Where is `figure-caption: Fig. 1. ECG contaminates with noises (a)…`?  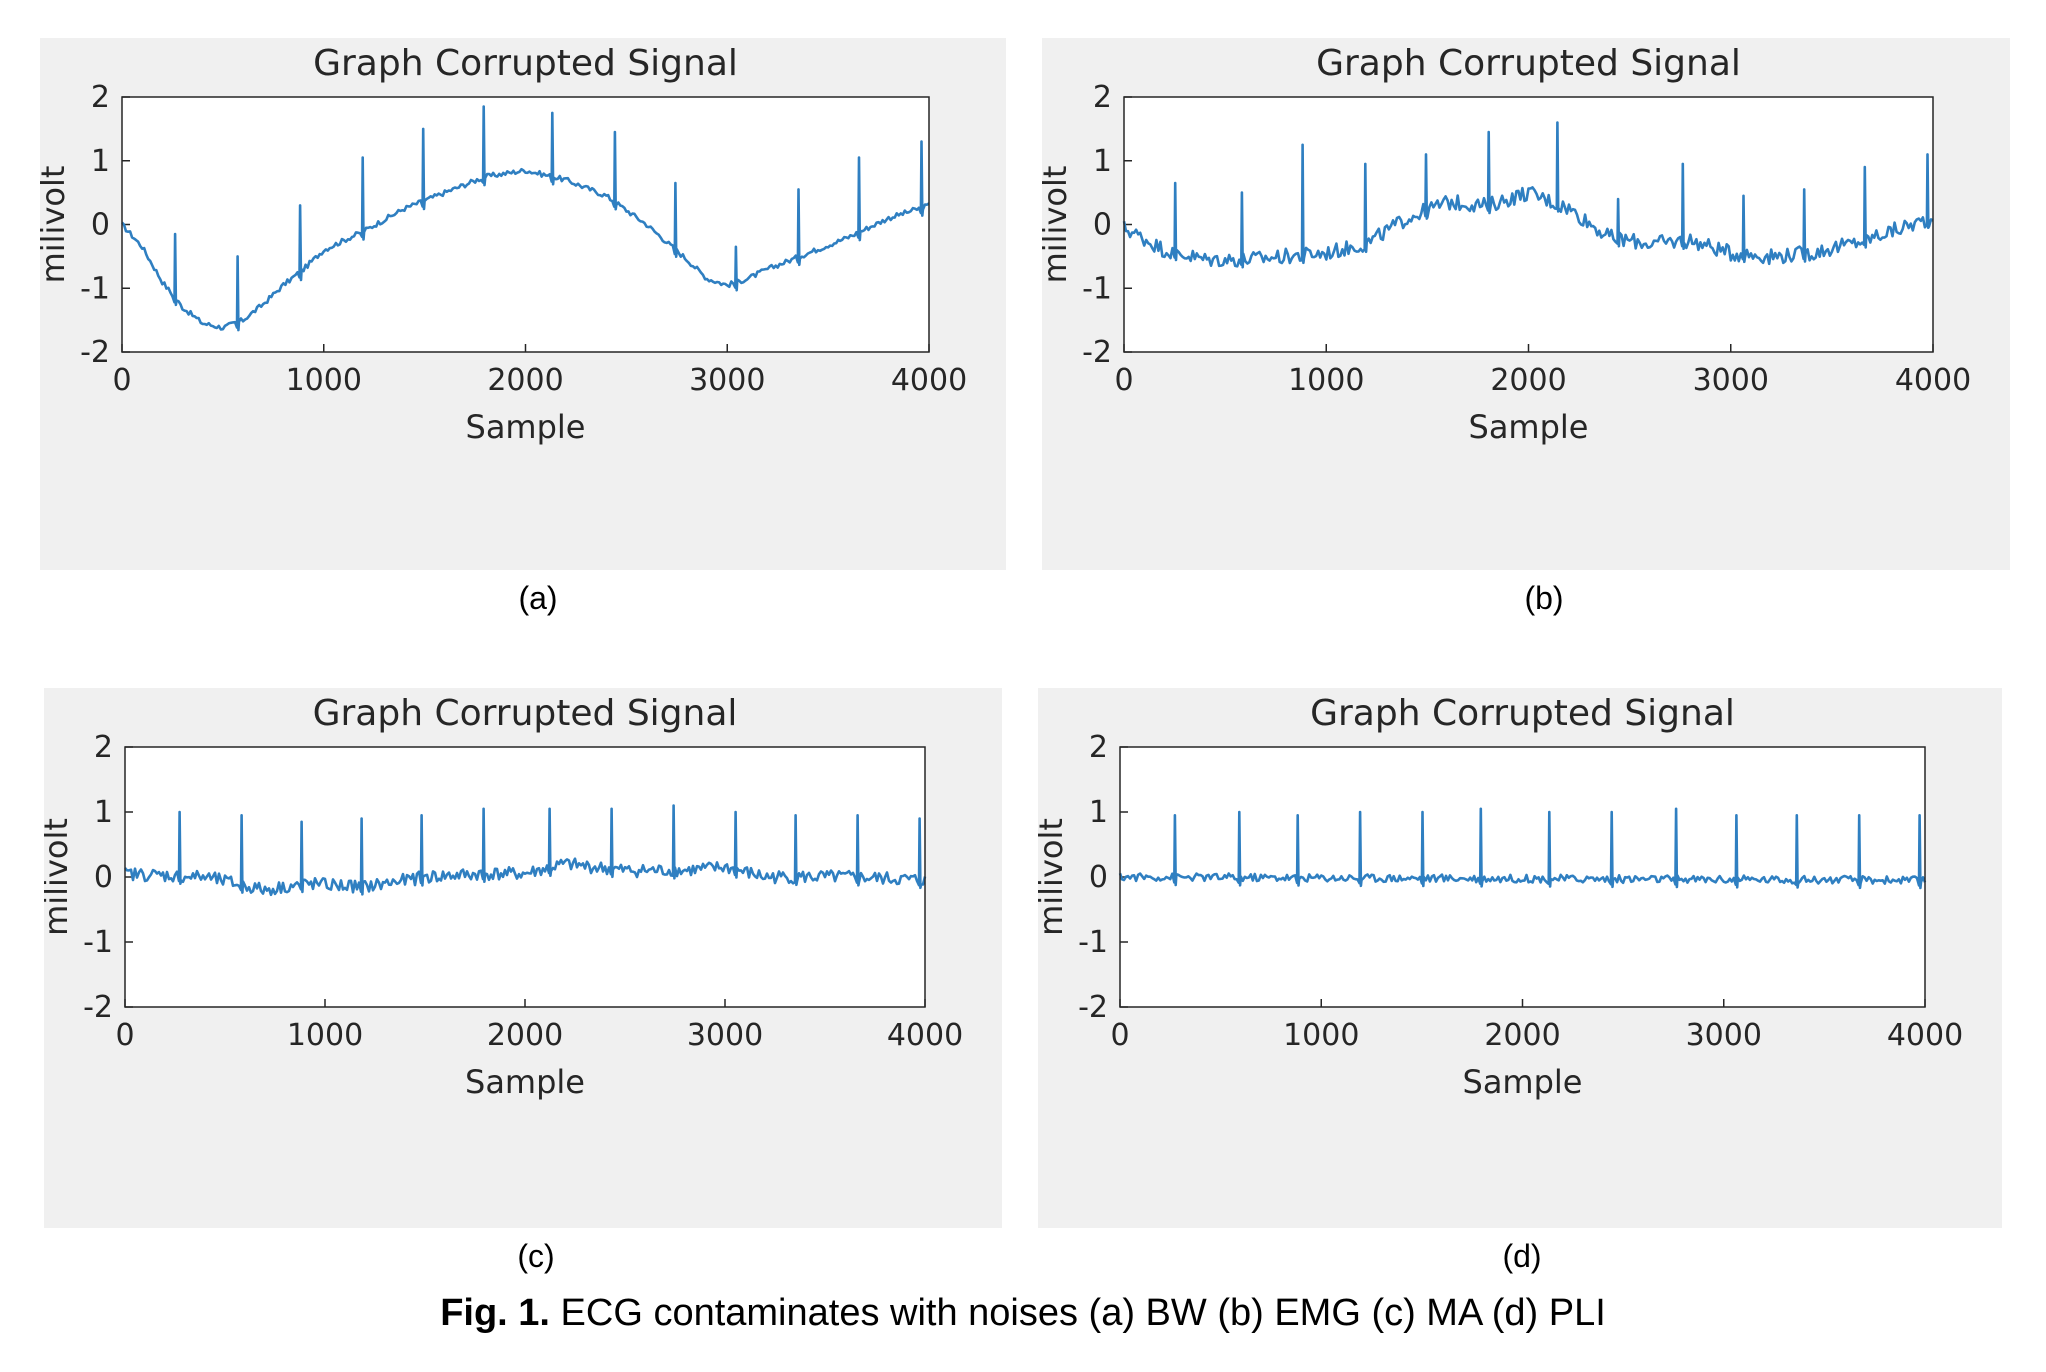
figure-caption: Fig. 1. ECG contaminates with noises (a)… is located at coordinates (1023, 1313).